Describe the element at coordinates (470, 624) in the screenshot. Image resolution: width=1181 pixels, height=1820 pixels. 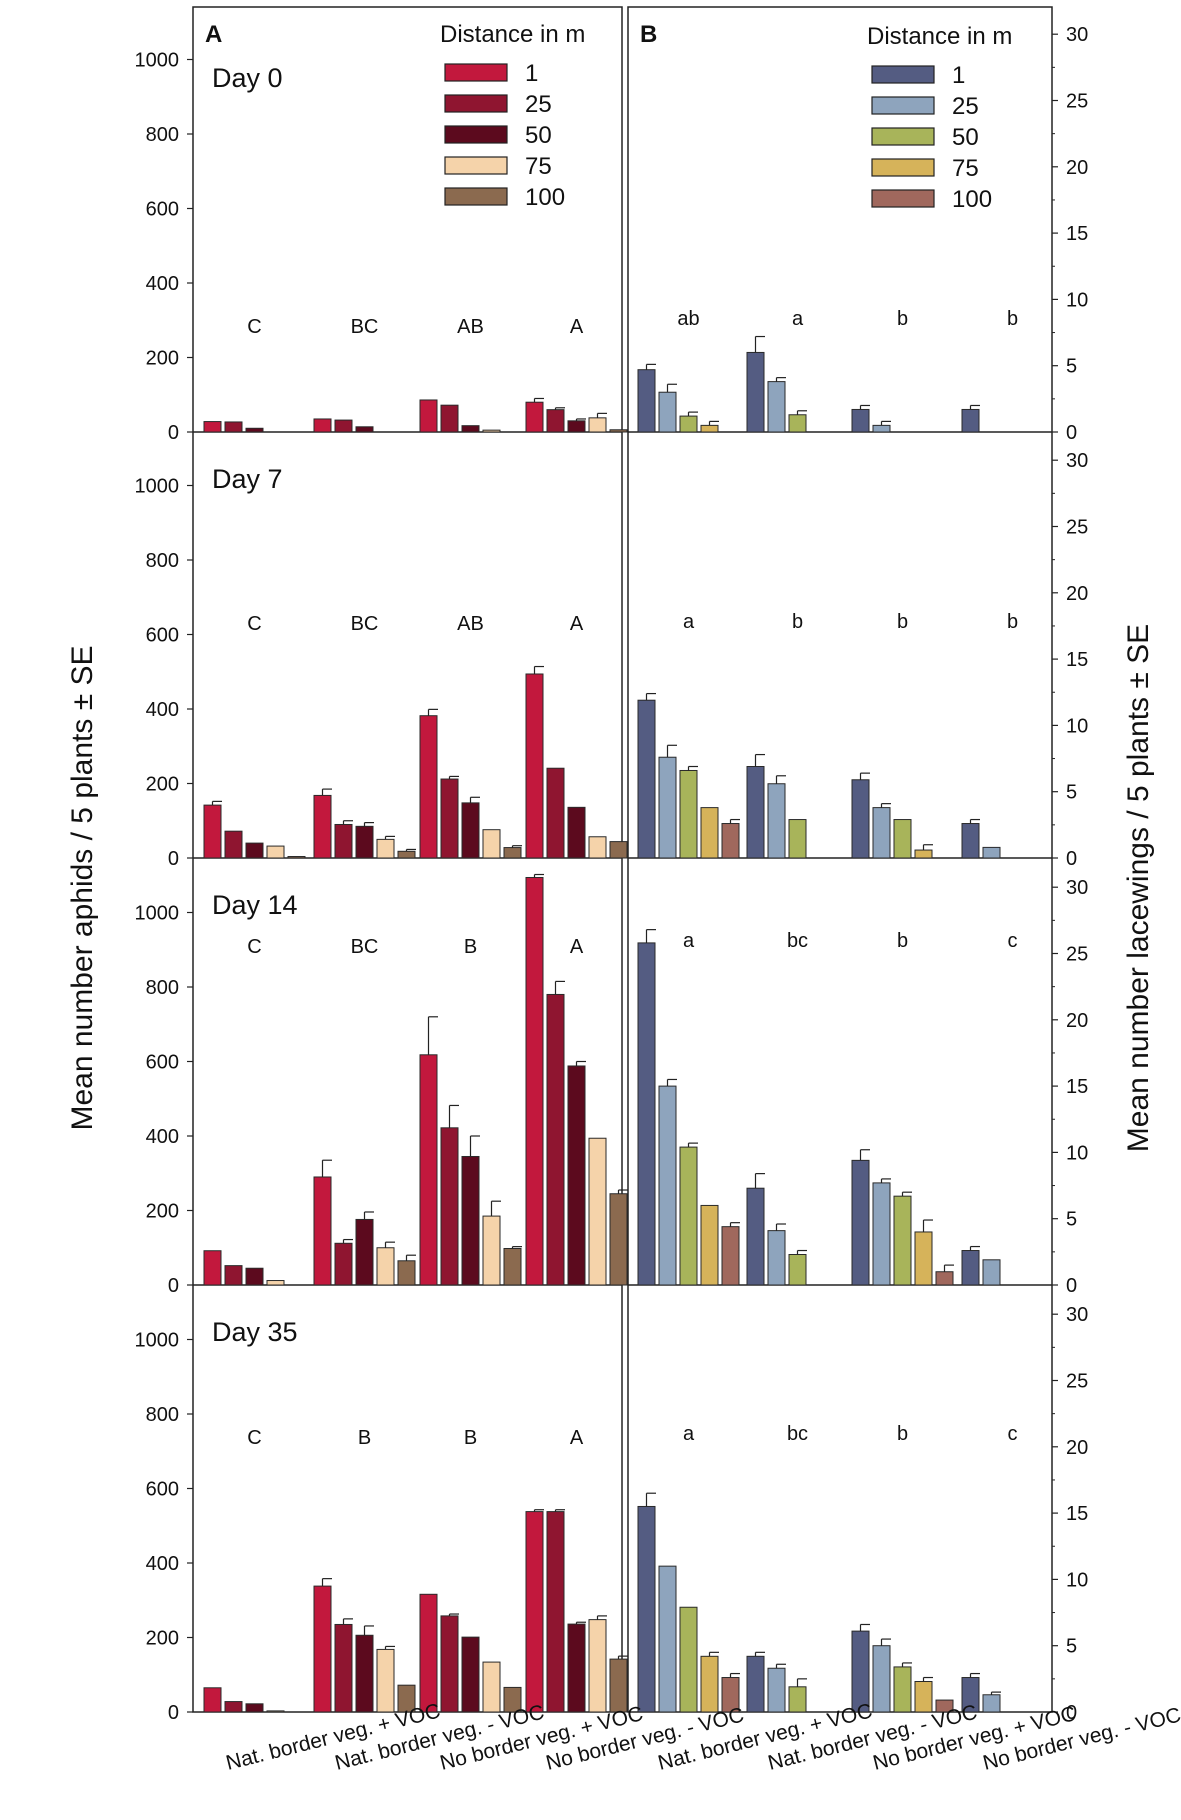
I see `aphid-significance-letter: AB` at that location.